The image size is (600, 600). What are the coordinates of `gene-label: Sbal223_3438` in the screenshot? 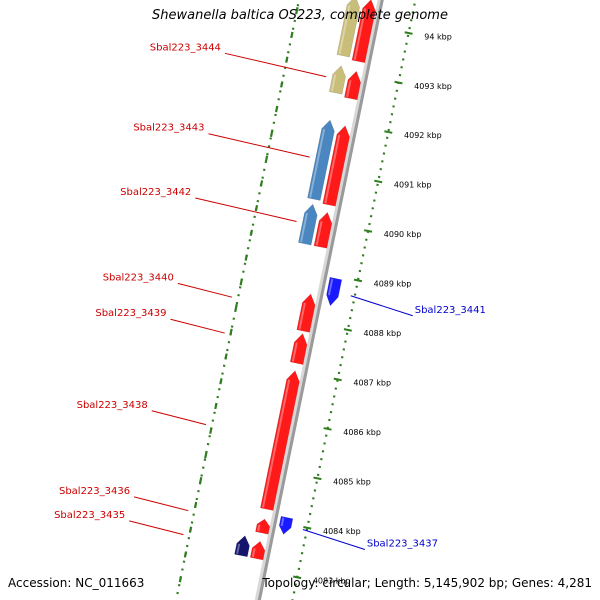 It's located at (112, 405).